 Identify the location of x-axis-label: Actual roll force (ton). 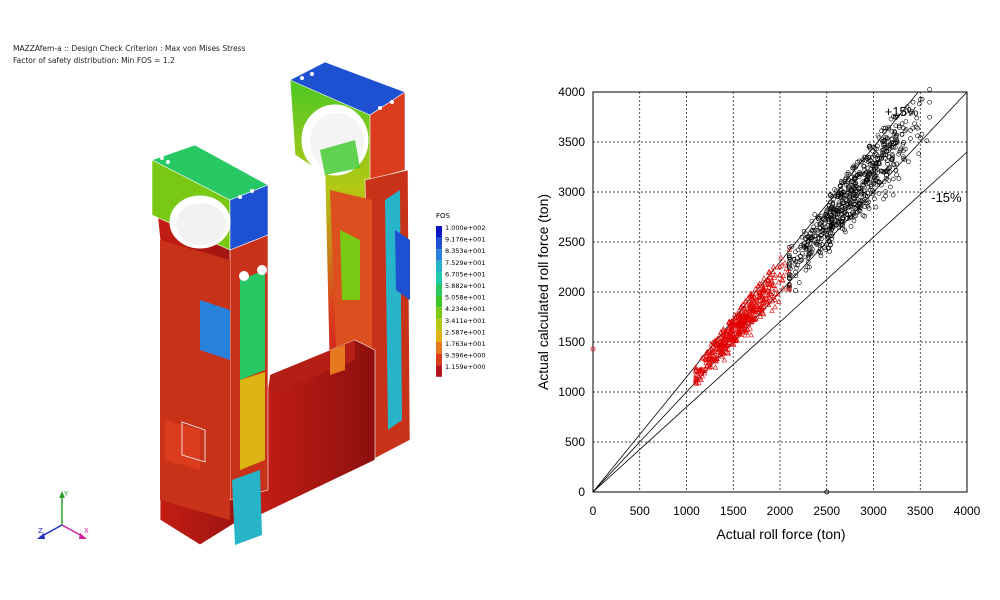
(780, 534).